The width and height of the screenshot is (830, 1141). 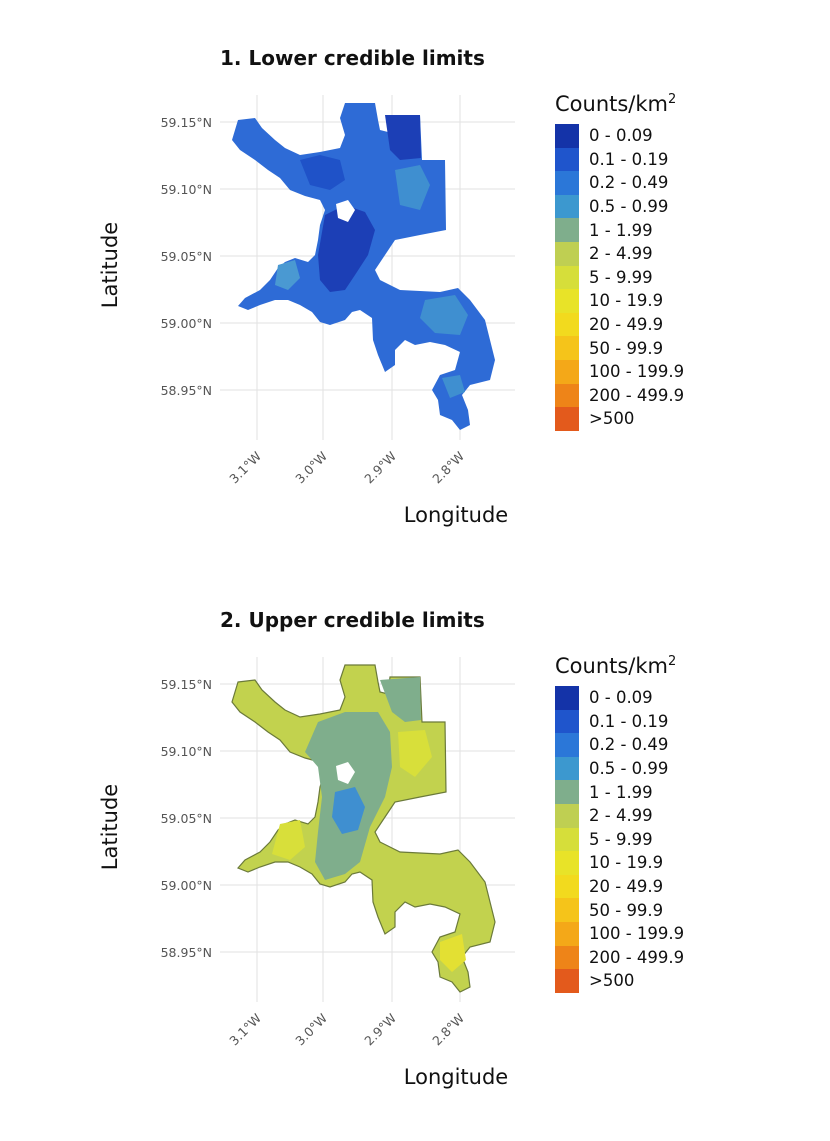 I want to click on x-tick-labels: 3.1°W 3.0°W 2.9°W 2.8°W, so click(x=346, y=1030).